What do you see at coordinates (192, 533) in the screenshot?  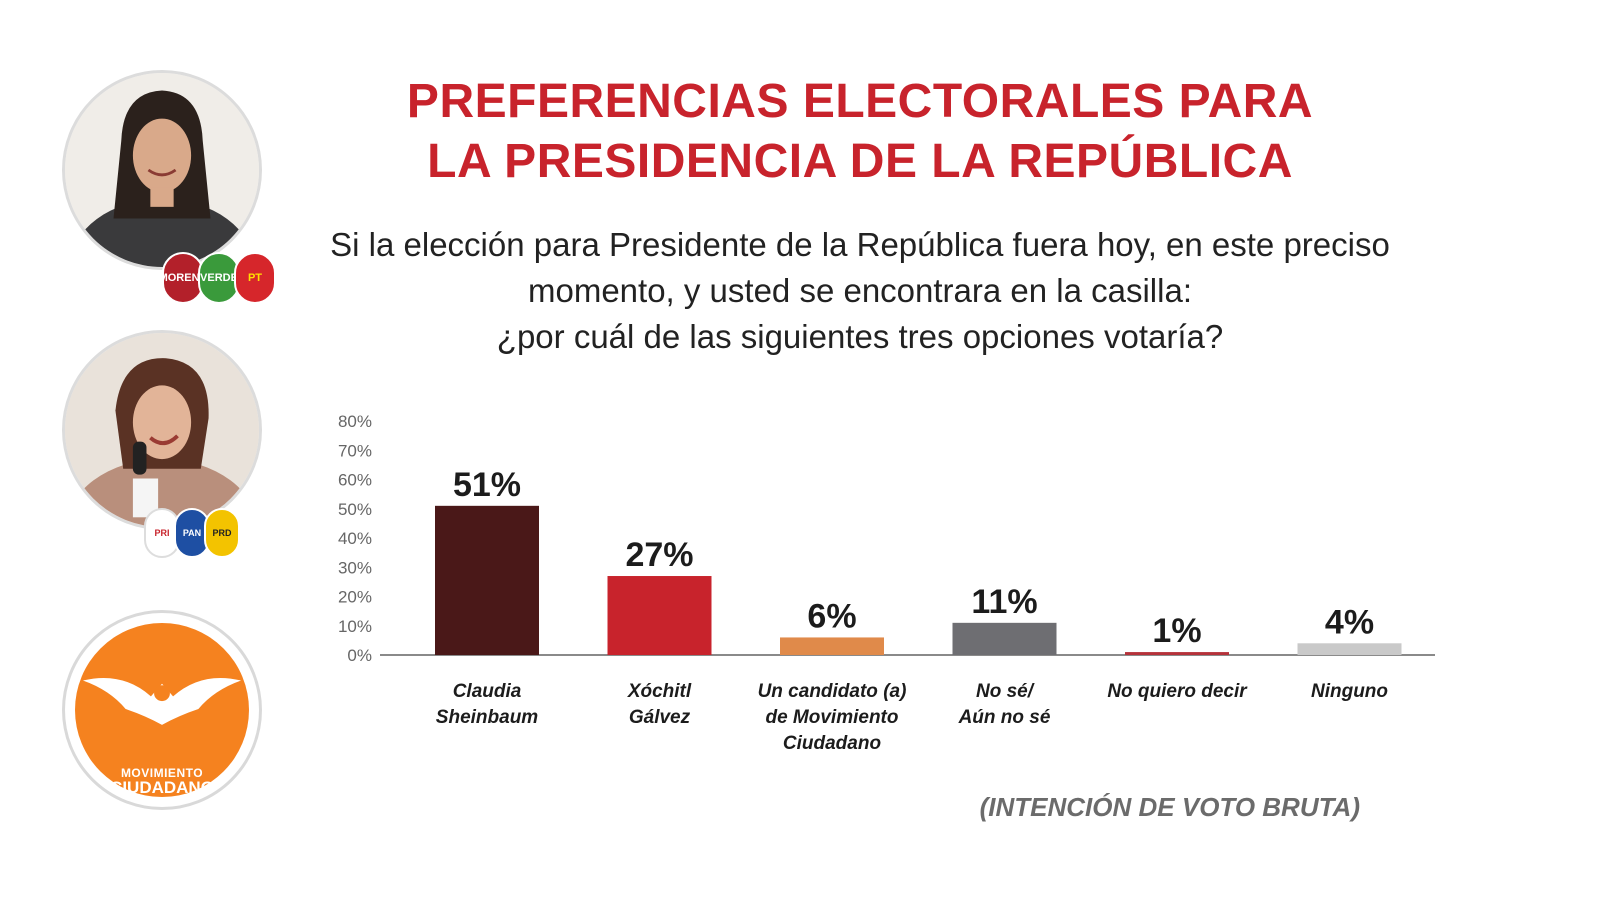 I see `party-badges-coalition-2: PRI PAN PRD` at bounding box center [192, 533].